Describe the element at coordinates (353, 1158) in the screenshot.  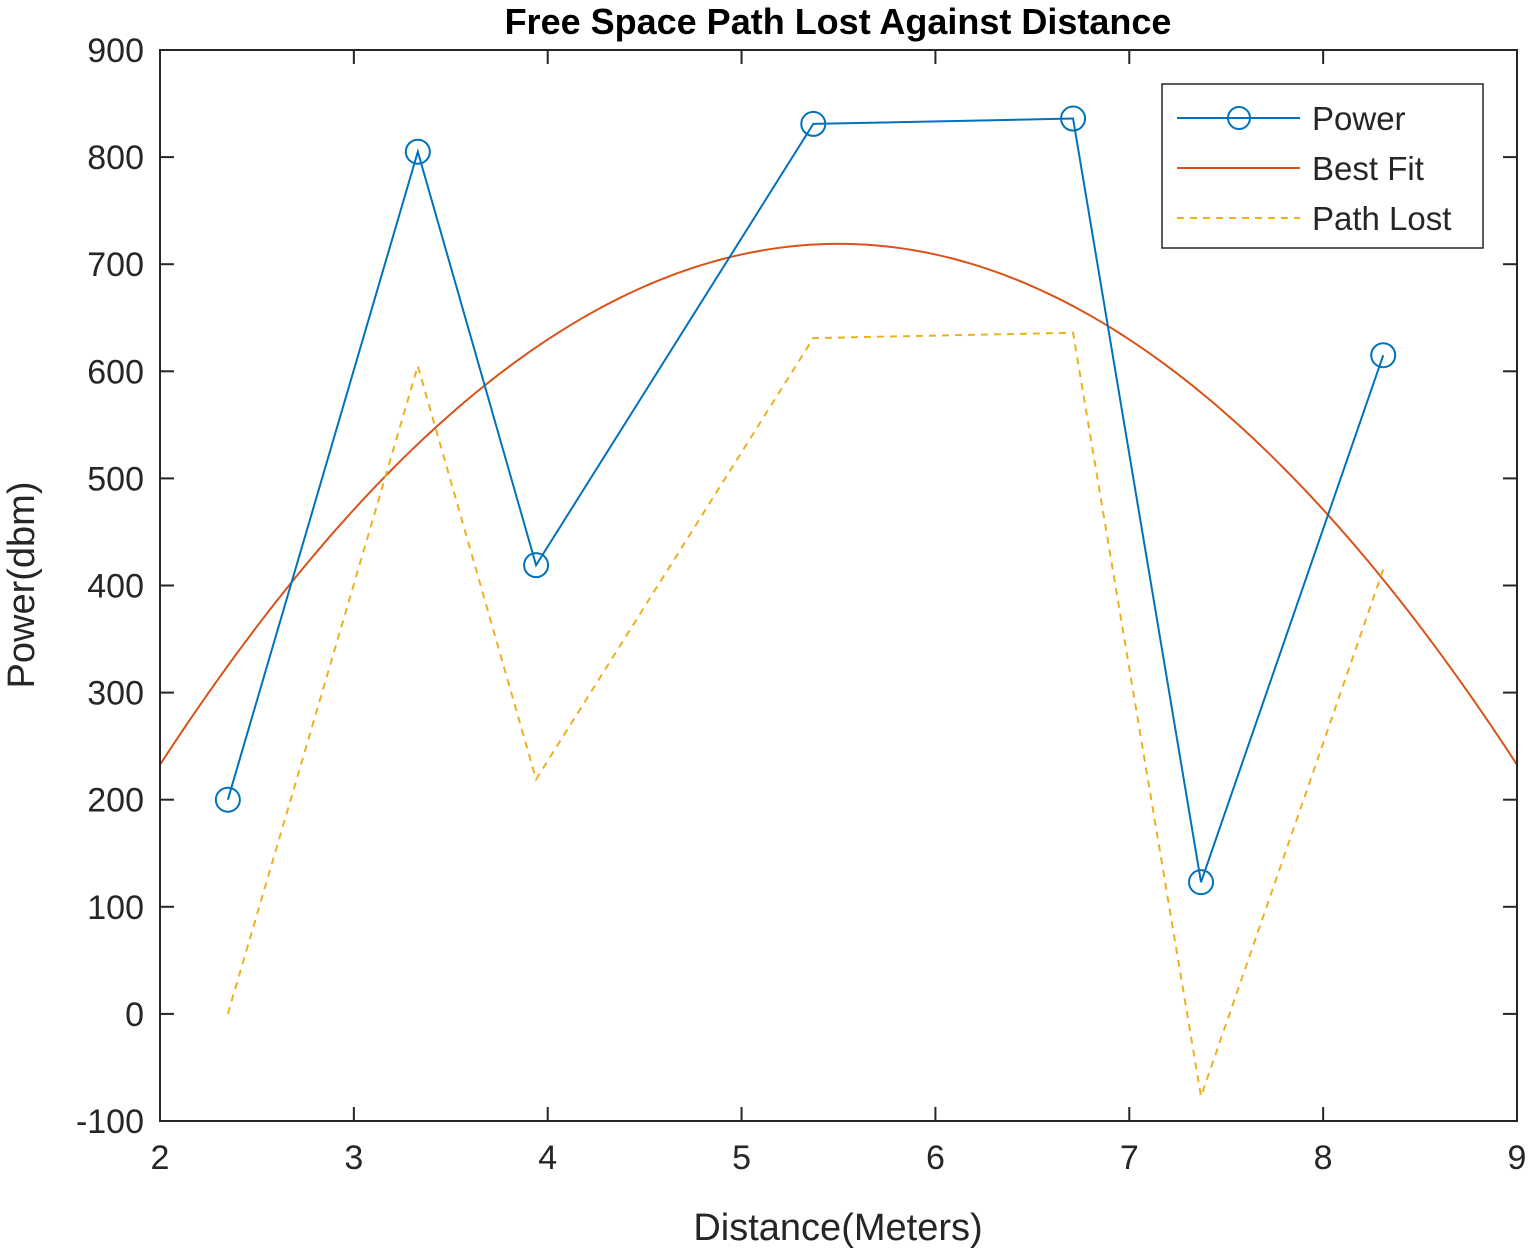
I see `x-tick-label: 3` at that location.